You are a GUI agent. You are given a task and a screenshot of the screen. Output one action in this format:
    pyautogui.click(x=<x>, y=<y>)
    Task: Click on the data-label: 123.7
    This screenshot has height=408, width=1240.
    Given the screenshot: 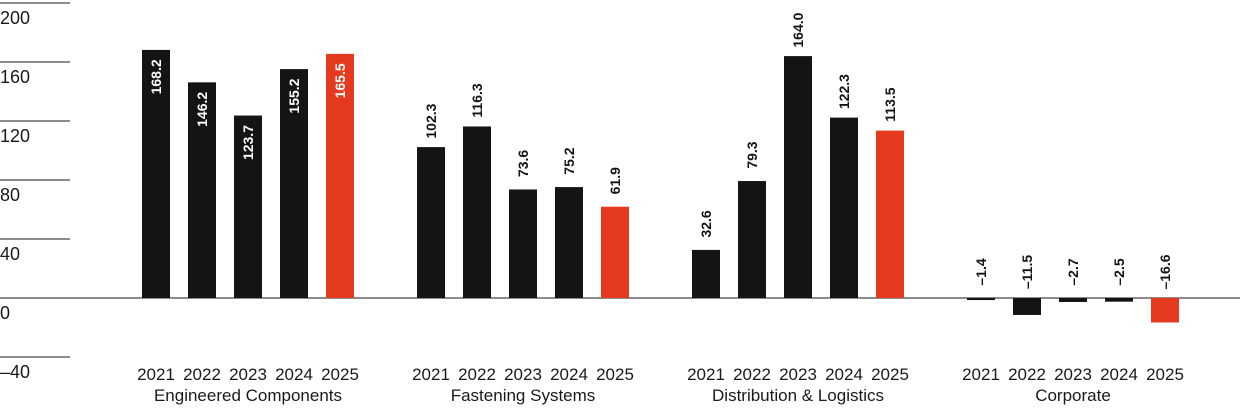 What is the action you would take?
    pyautogui.click(x=248, y=142)
    